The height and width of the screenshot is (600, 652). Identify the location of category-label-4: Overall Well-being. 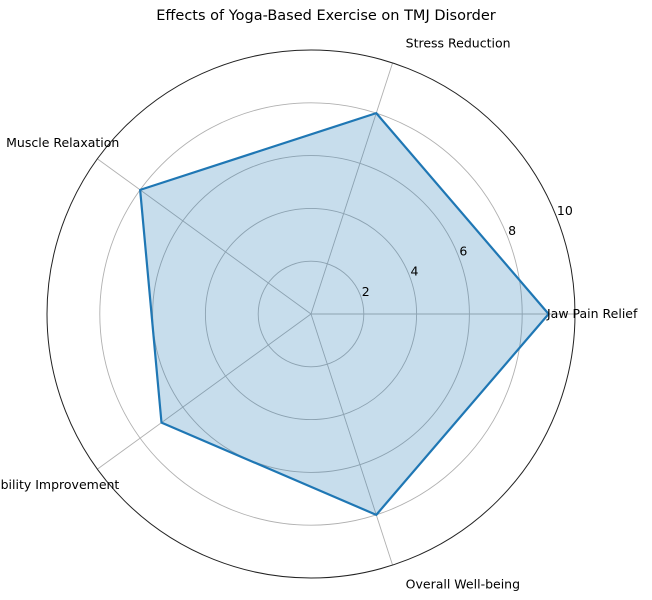
(463, 584).